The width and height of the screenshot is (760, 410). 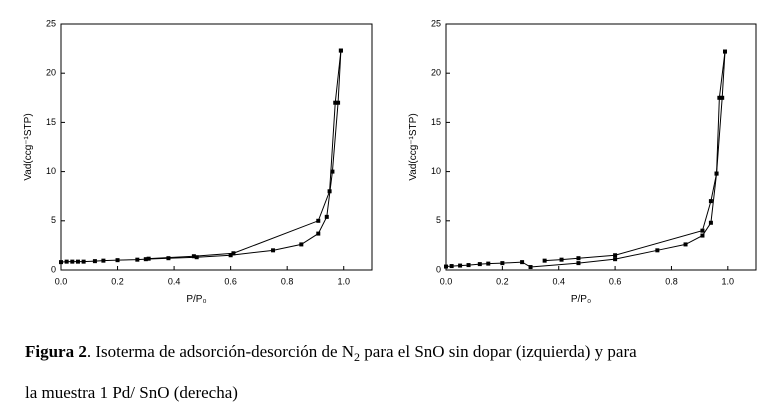 What do you see at coordinates (220, 351) in the screenshot?
I see `caption-text: . Isoterma de adsorción-desorción de N` at bounding box center [220, 351].